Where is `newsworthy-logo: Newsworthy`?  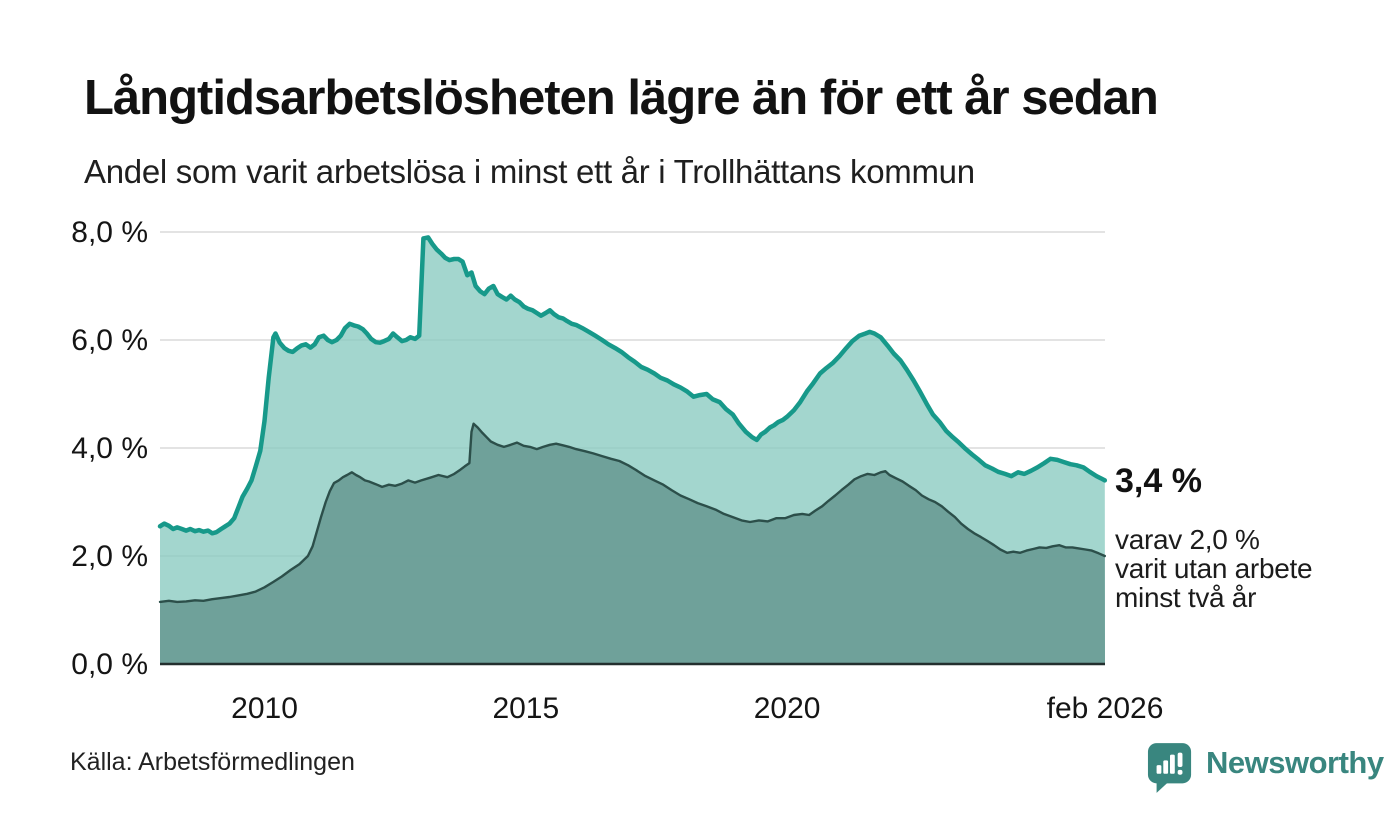 newsworthy-logo: Newsworthy is located at coordinates (1265, 768).